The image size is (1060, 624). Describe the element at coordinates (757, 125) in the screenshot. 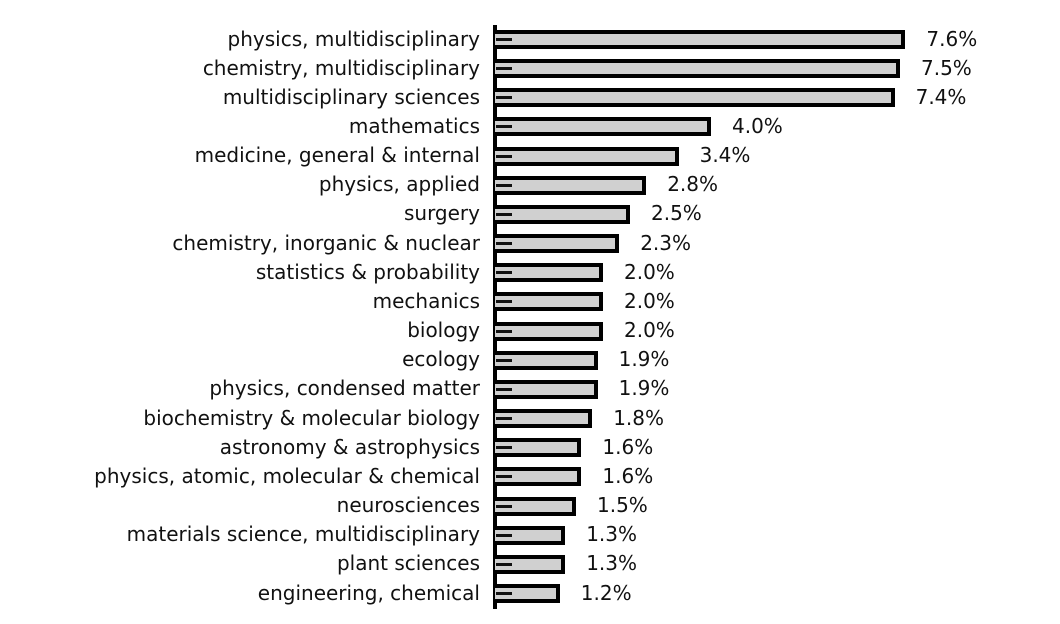

I see `value-label: 4.0%` at that location.